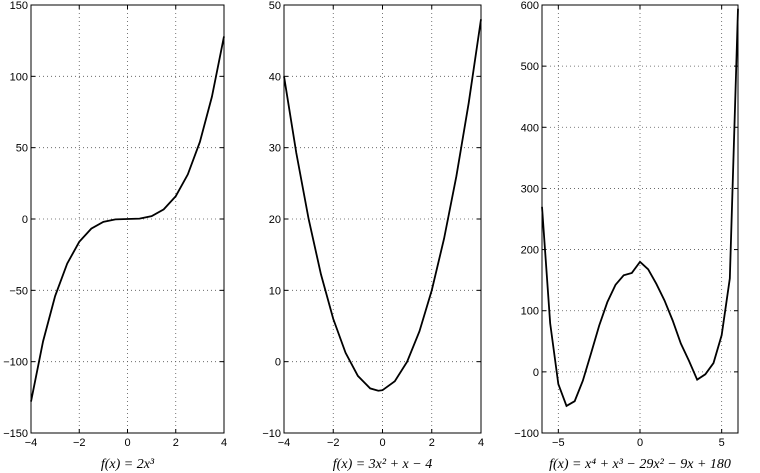 The image size is (760, 473). Describe the element at coordinates (18, 291) in the screenshot. I see `y-tick-label: −50` at that location.